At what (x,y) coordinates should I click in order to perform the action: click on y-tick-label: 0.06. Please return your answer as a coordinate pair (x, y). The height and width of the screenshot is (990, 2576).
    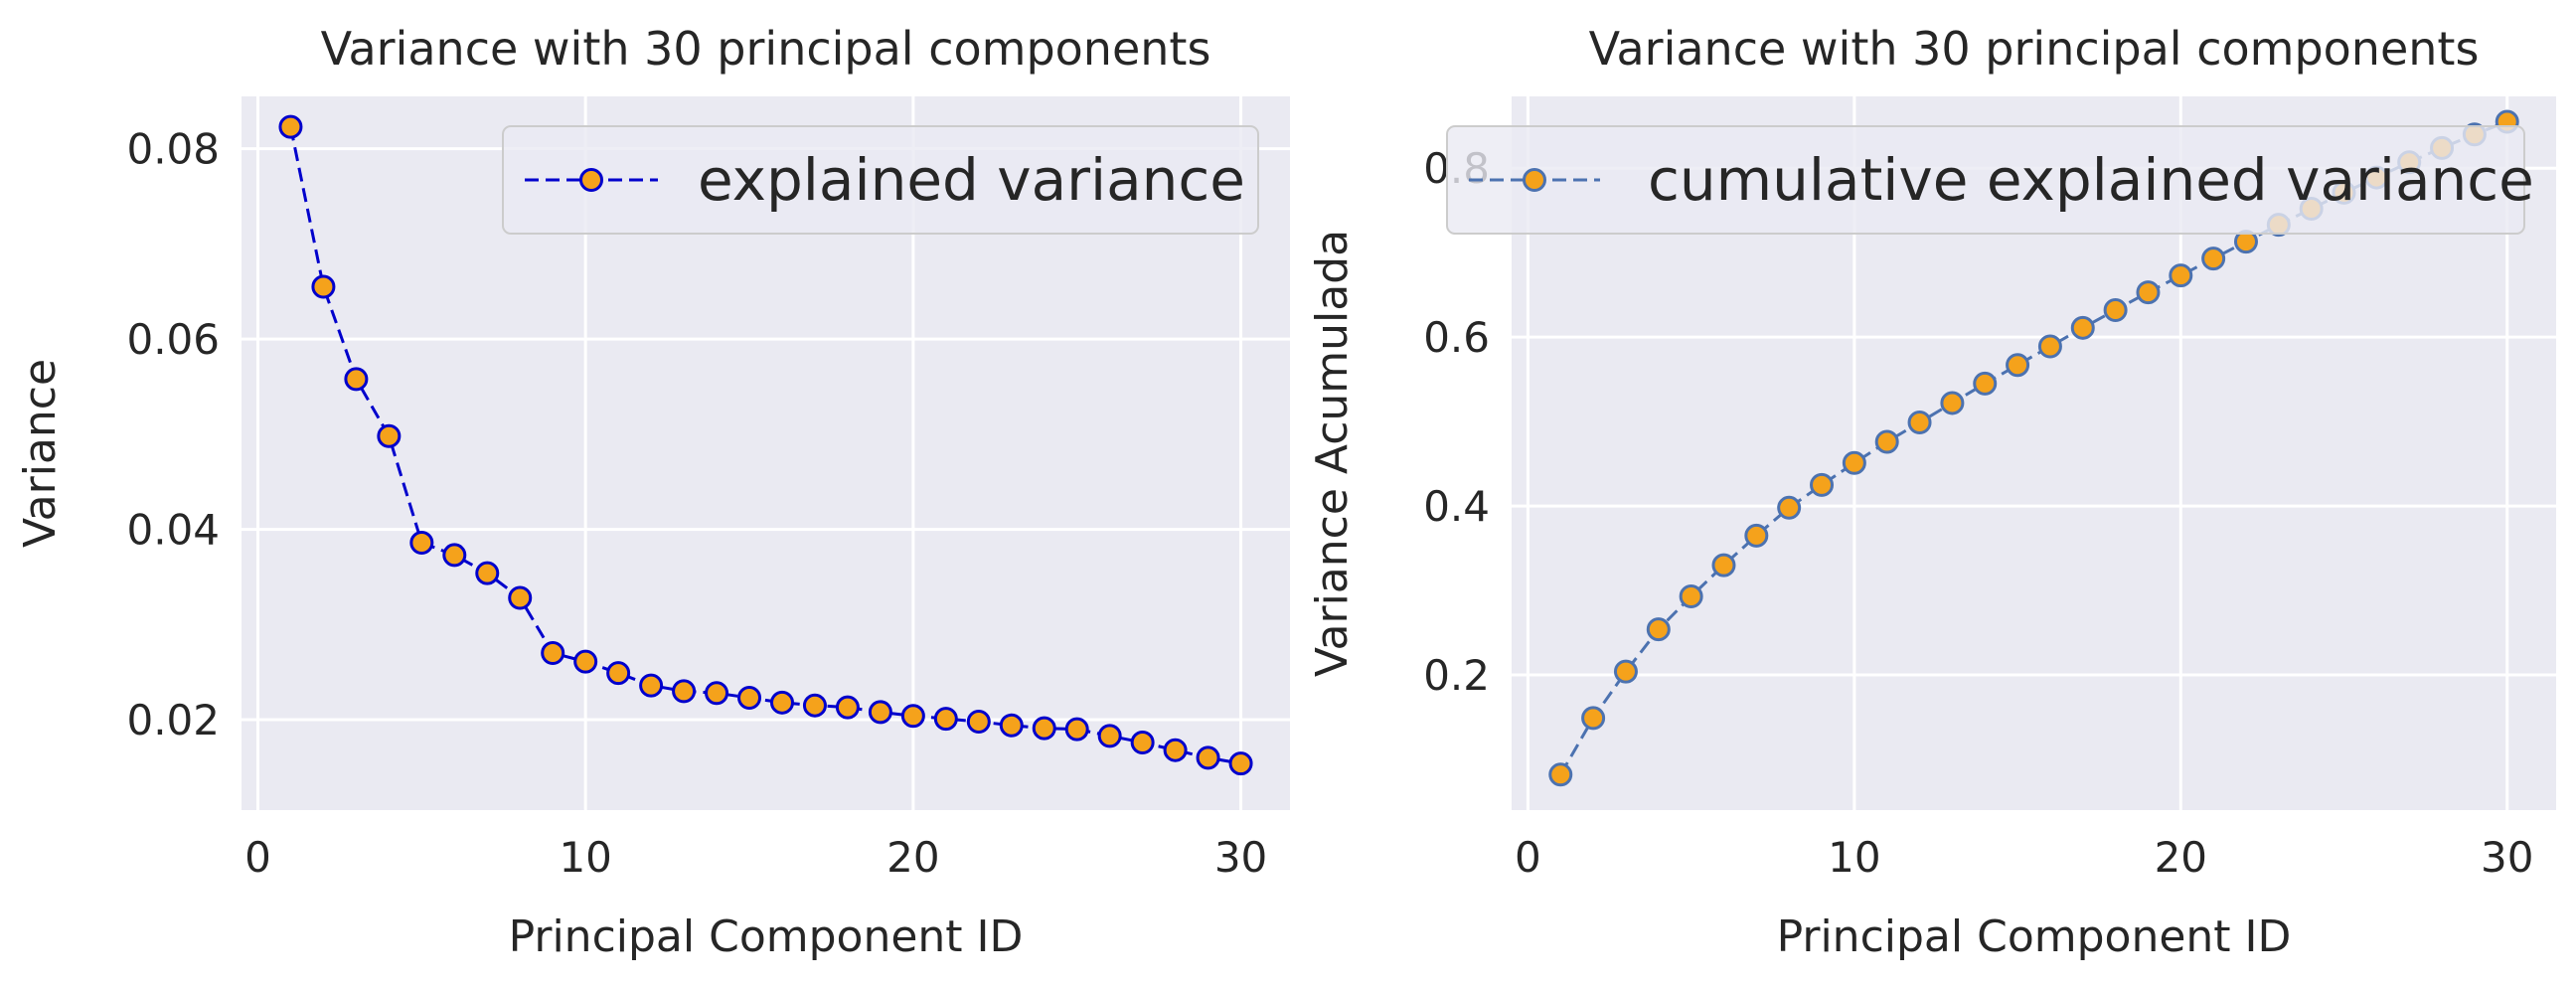
    Looking at the image, I should click on (173, 339).